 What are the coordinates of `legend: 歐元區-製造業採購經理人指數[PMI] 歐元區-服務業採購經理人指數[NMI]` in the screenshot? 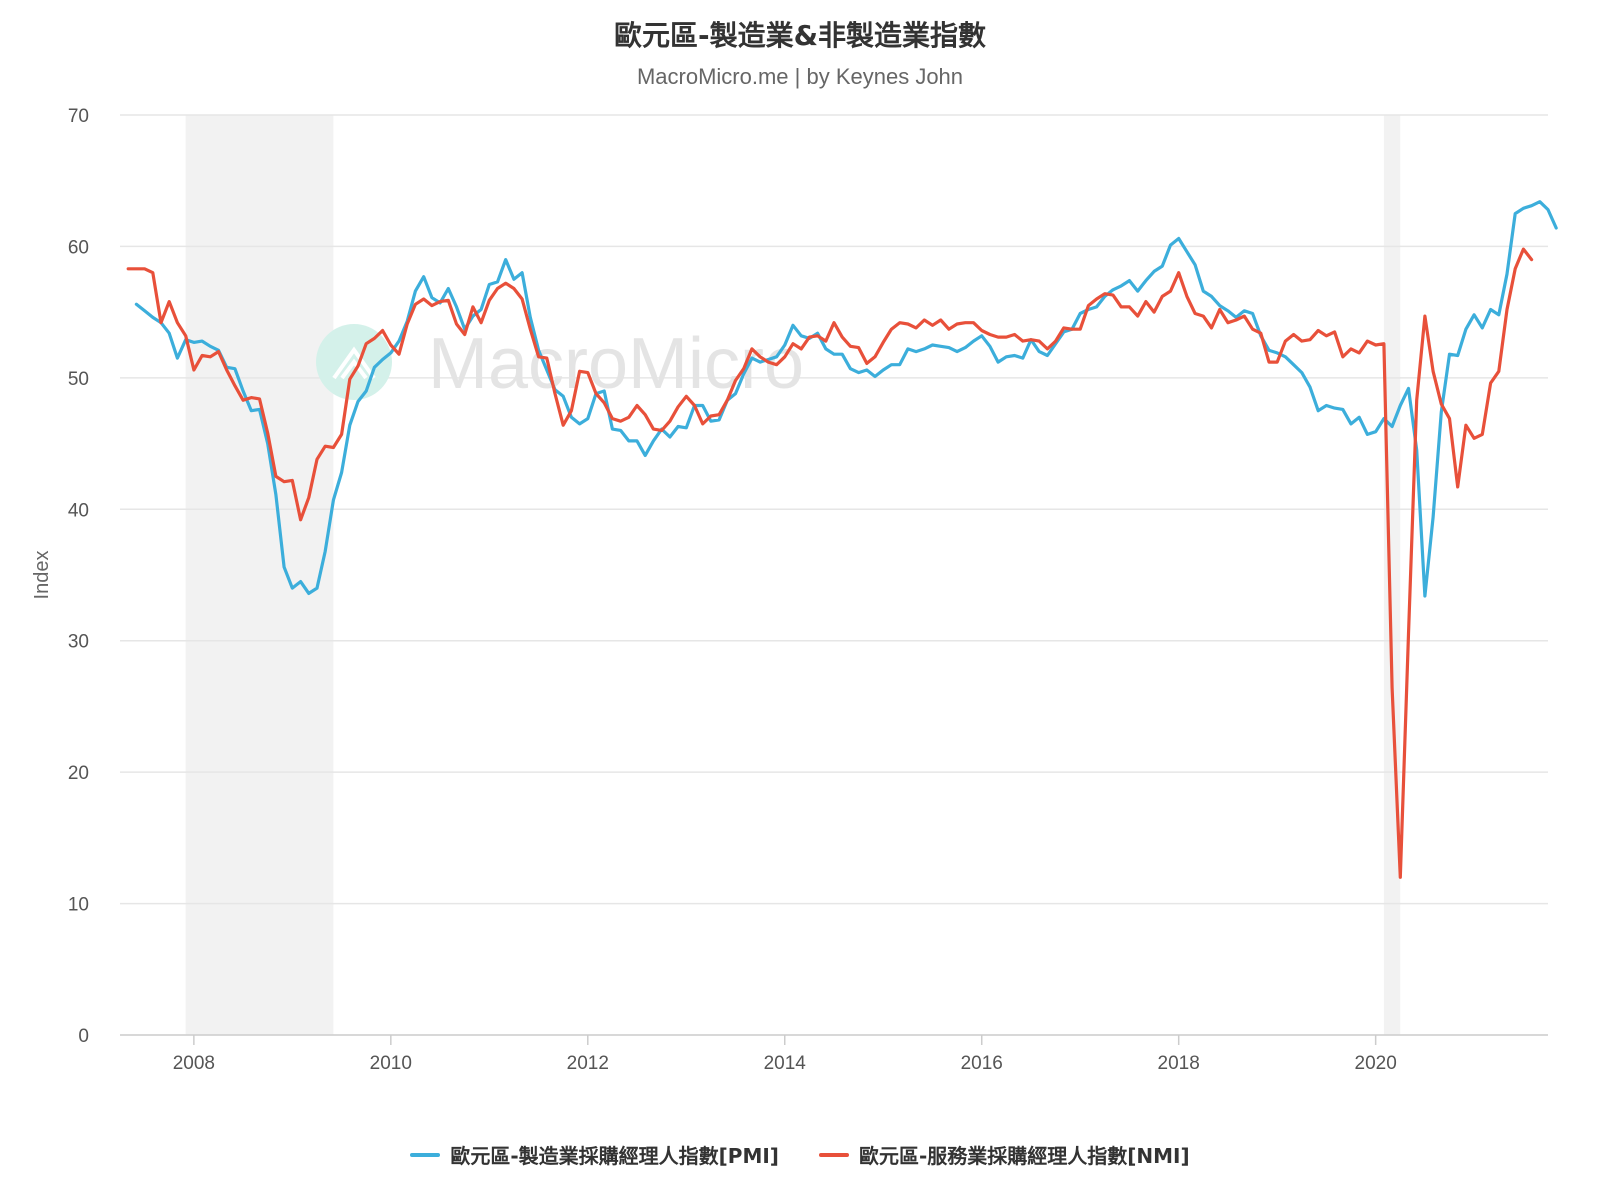 It's located at (800, 1154).